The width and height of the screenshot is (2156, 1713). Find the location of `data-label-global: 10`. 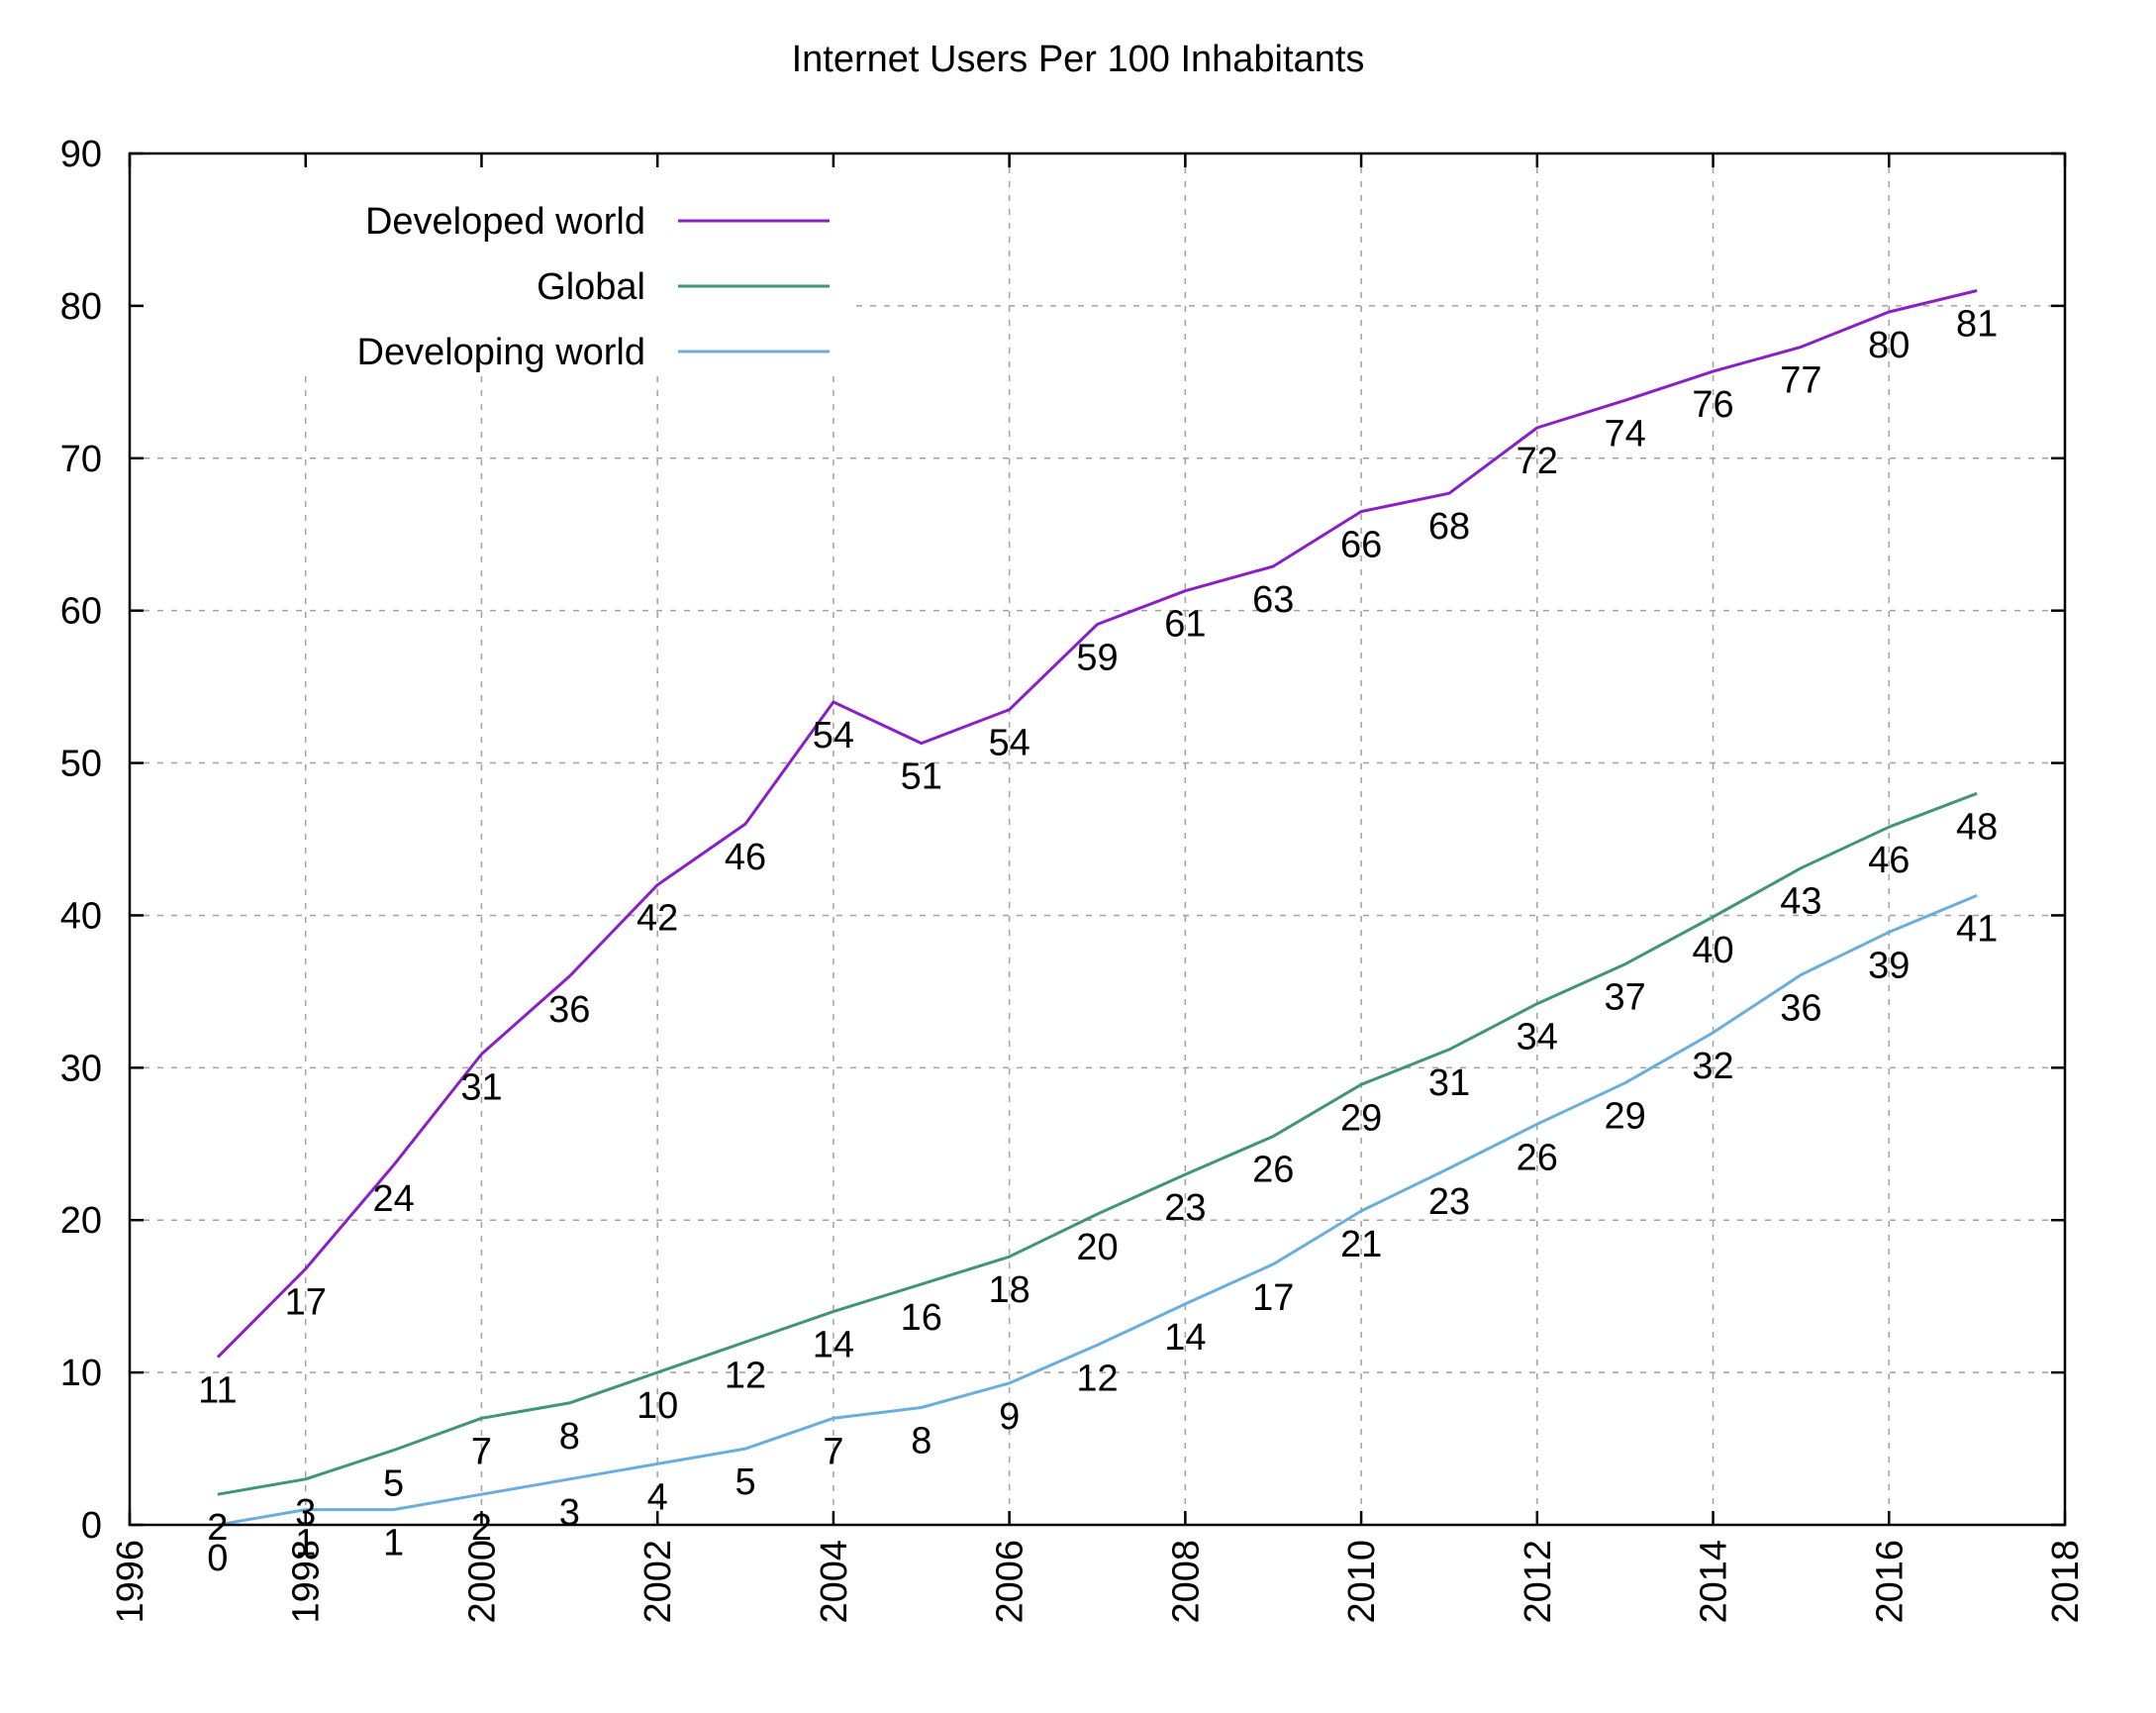

data-label-global: 10 is located at coordinates (657, 1406).